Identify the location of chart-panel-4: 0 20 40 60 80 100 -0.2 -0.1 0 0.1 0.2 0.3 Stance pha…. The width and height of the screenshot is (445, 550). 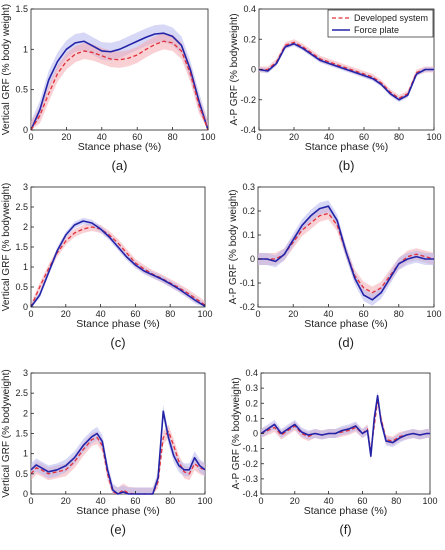
(335, 266).